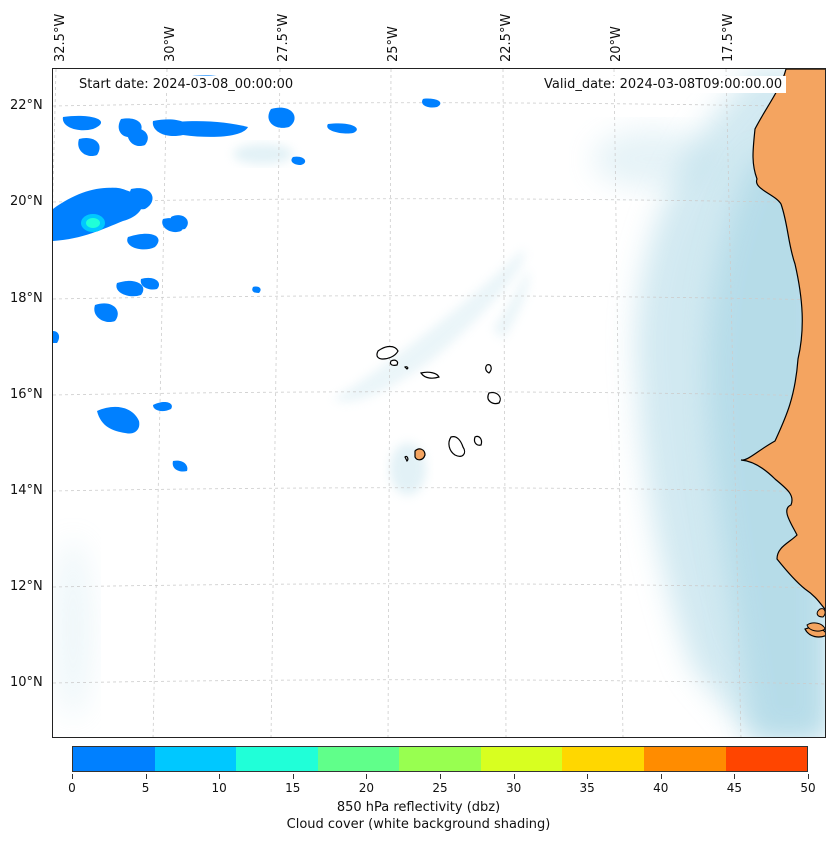 The image size is (837, 843). I want to click on colorbar, so click(440, 759).